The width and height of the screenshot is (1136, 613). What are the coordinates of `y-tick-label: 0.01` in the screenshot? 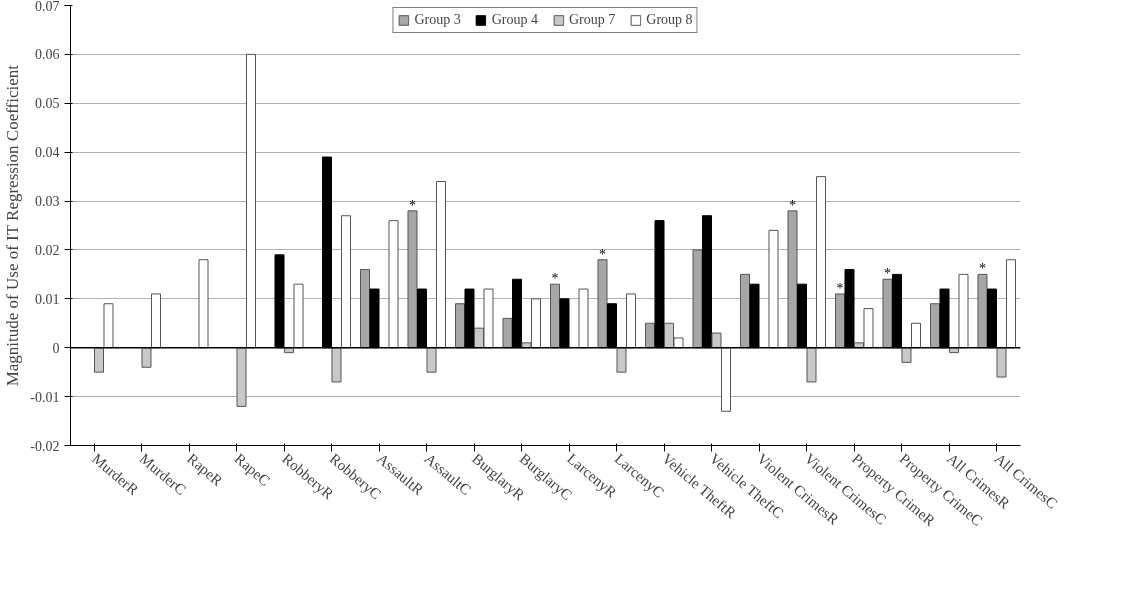 It's located at (47, 299).